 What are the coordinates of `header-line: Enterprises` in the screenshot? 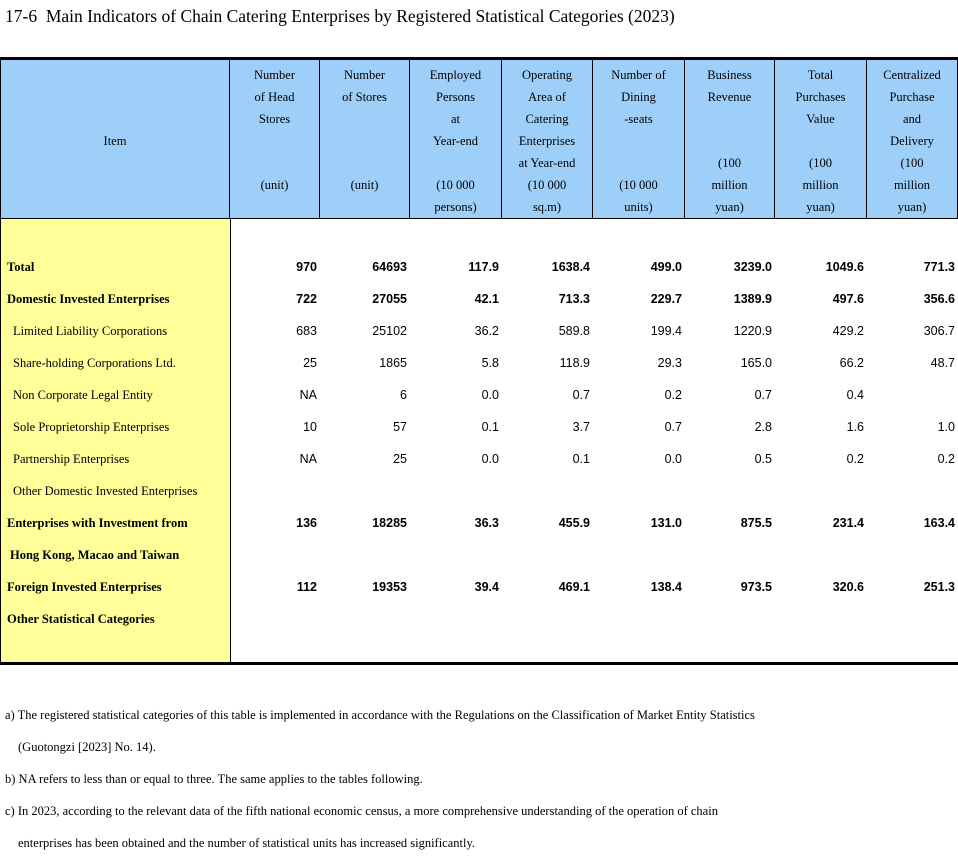 It's located at (547, 141).